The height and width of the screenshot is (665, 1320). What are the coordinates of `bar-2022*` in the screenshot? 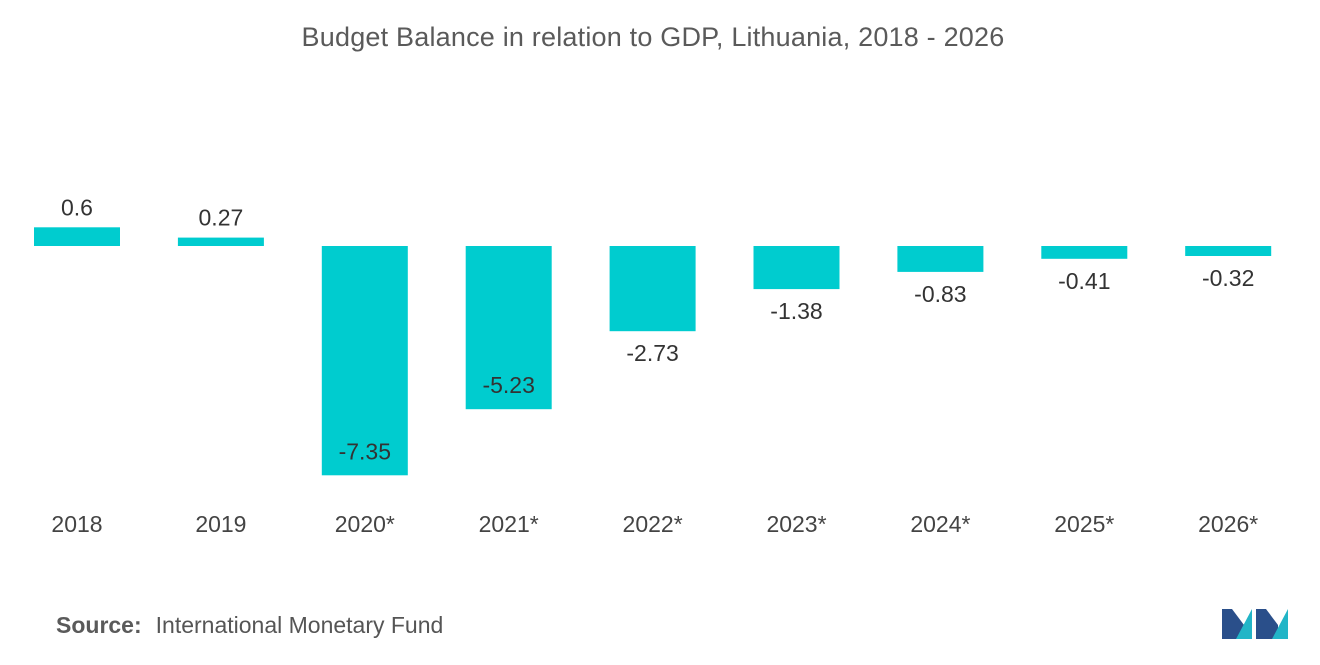 It's located at (652, 289).